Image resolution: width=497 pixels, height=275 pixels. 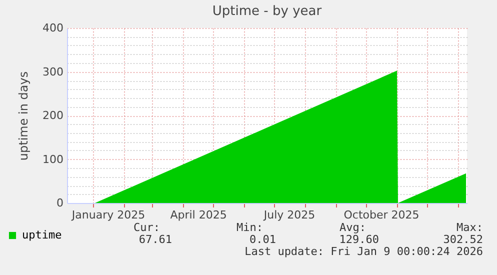 I want to click on text: Min:, so click(x=249, y=227).